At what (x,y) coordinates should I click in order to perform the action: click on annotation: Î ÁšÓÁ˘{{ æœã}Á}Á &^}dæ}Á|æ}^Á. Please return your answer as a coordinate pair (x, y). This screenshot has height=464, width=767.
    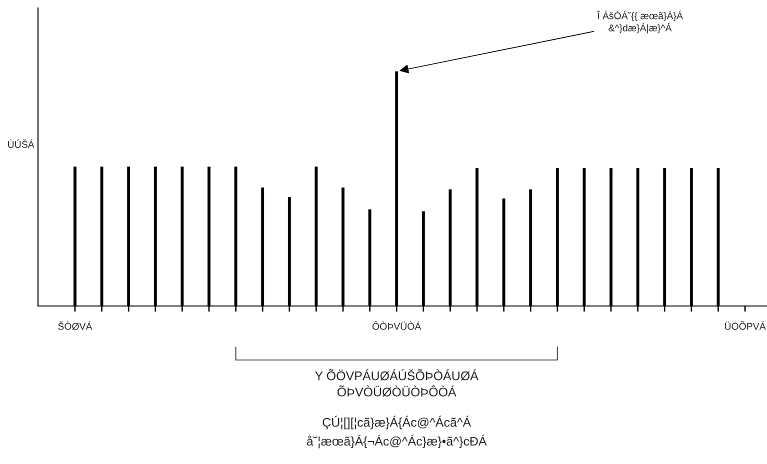
    Looking at the image, I should click on (639, 22).